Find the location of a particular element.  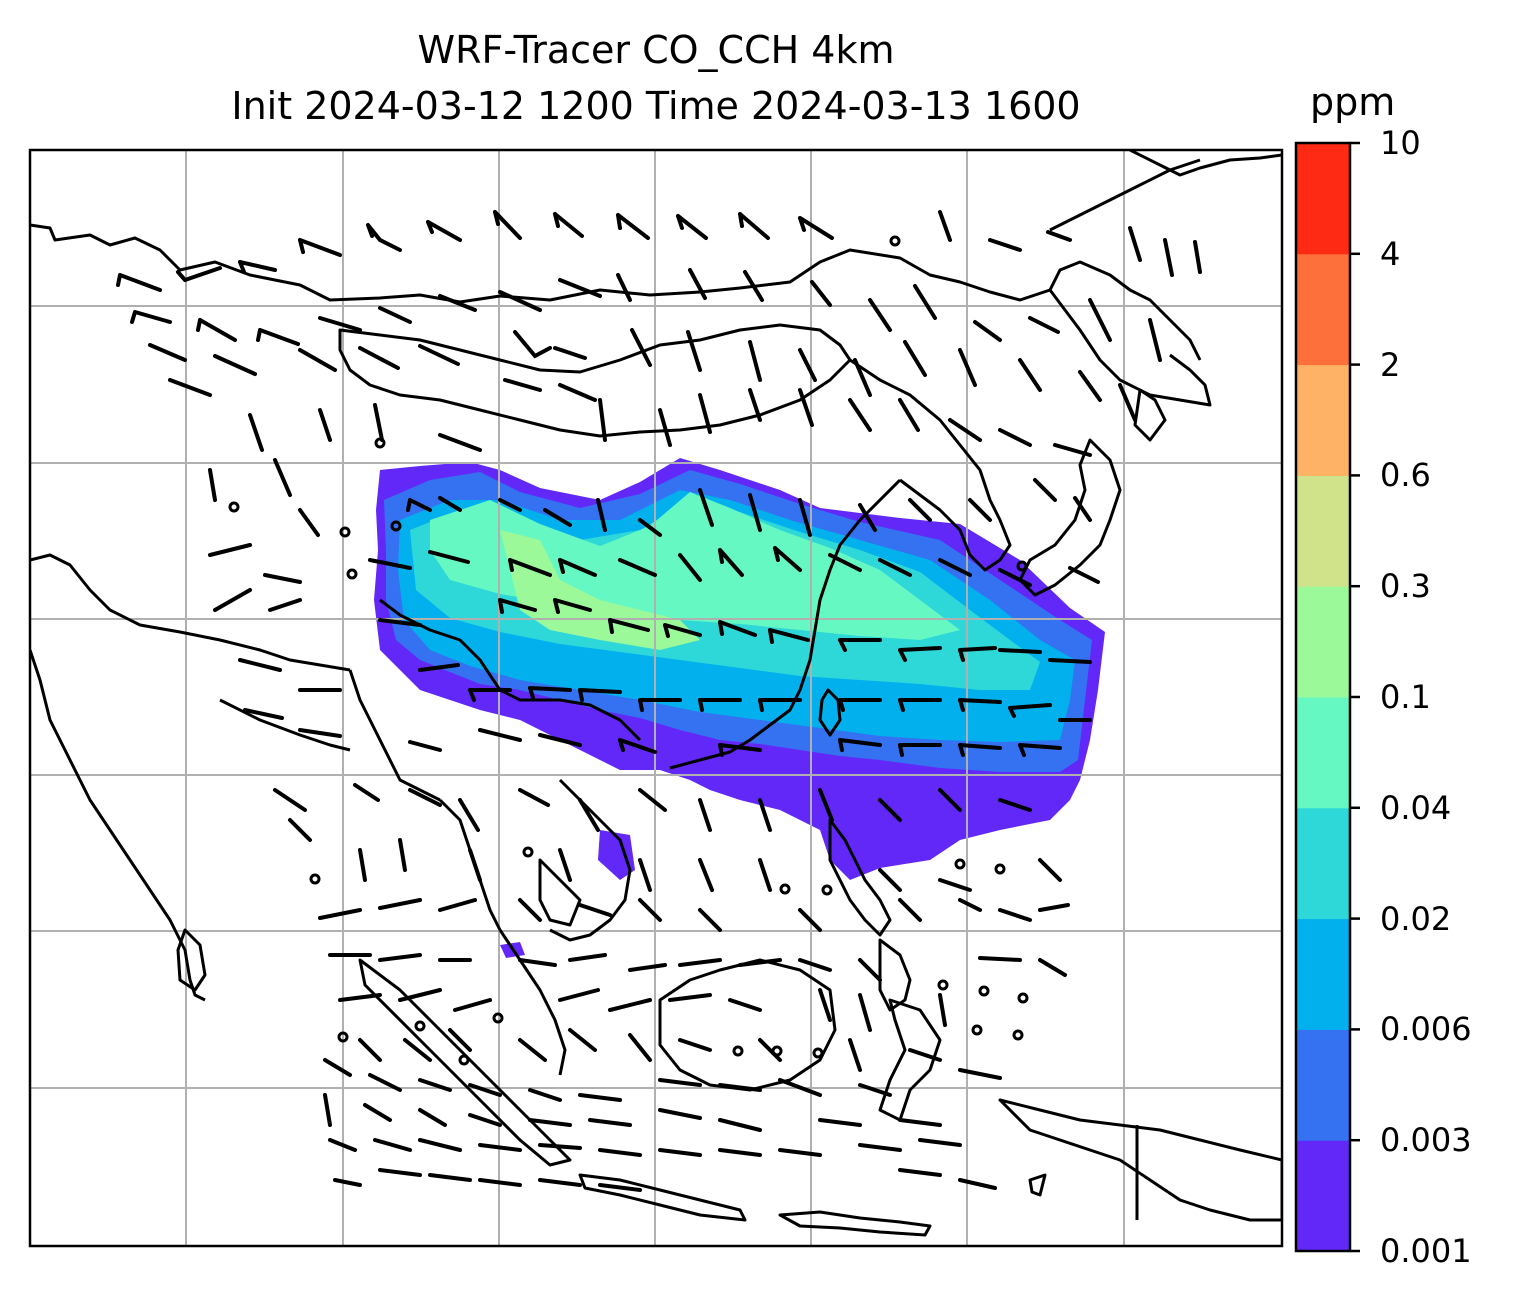

colorbar-tick-label: 0.04 is located at coordinates (1416, 807).